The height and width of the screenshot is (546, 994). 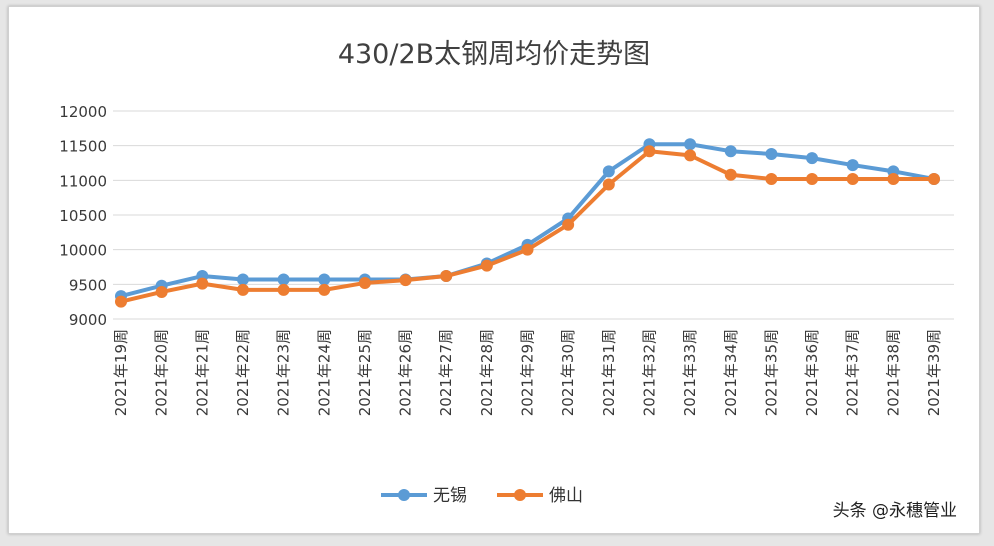 What do you see at coordinates (487, 372) in the screenshot?
I see `x-tick-label: 2021年28周` at bounding box center [487, 372].